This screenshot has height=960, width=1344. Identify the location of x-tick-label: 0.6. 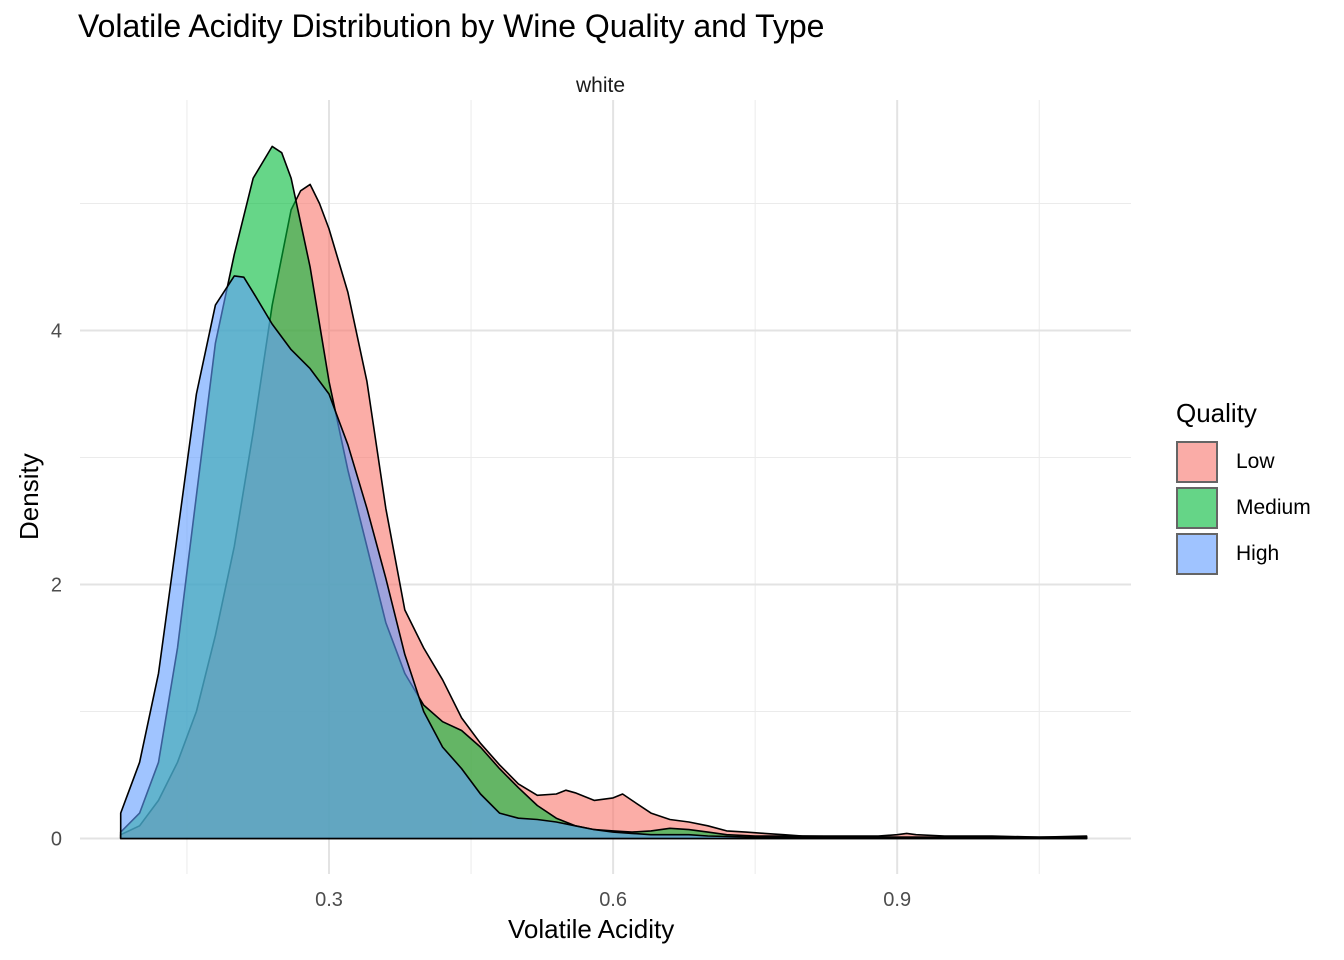
(613, 900).